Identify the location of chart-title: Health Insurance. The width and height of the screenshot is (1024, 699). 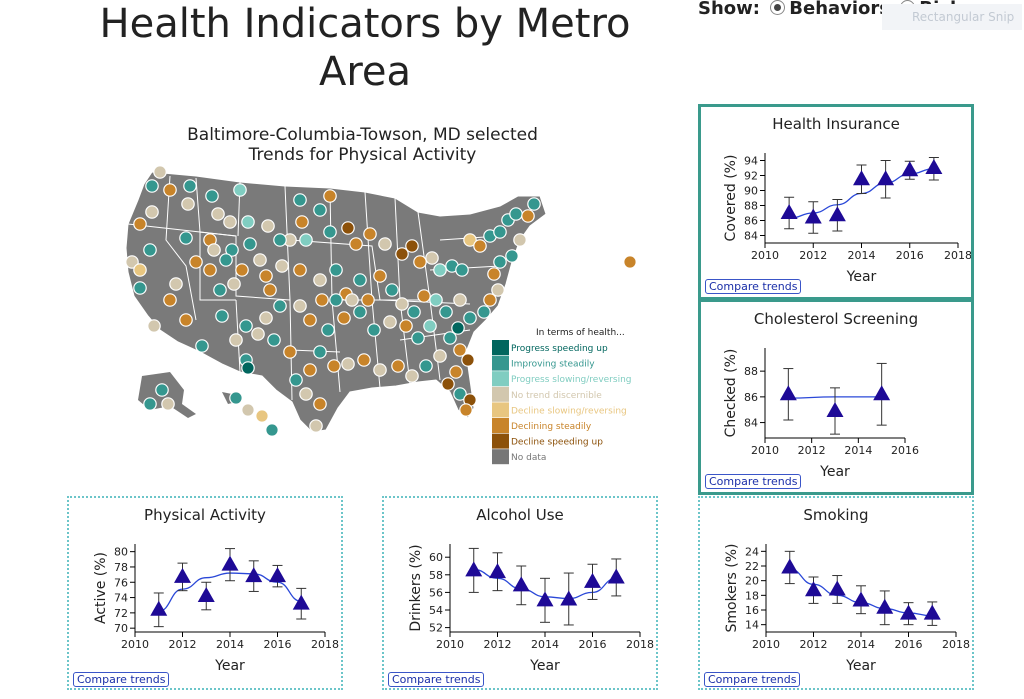
(836, 124).